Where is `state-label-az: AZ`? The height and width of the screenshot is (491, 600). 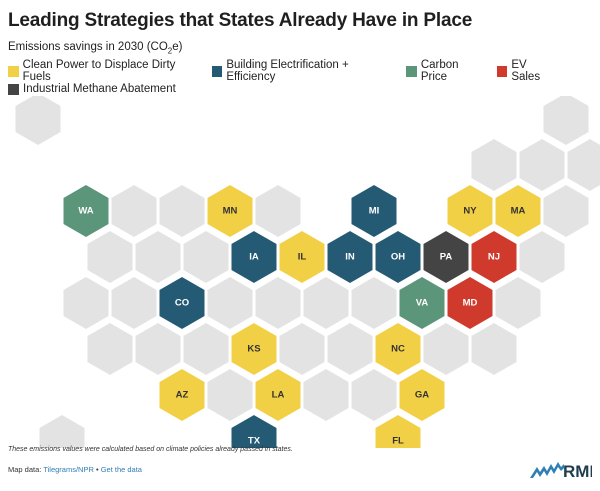 state-label-az: AZ is located at coordinates (182, 395).